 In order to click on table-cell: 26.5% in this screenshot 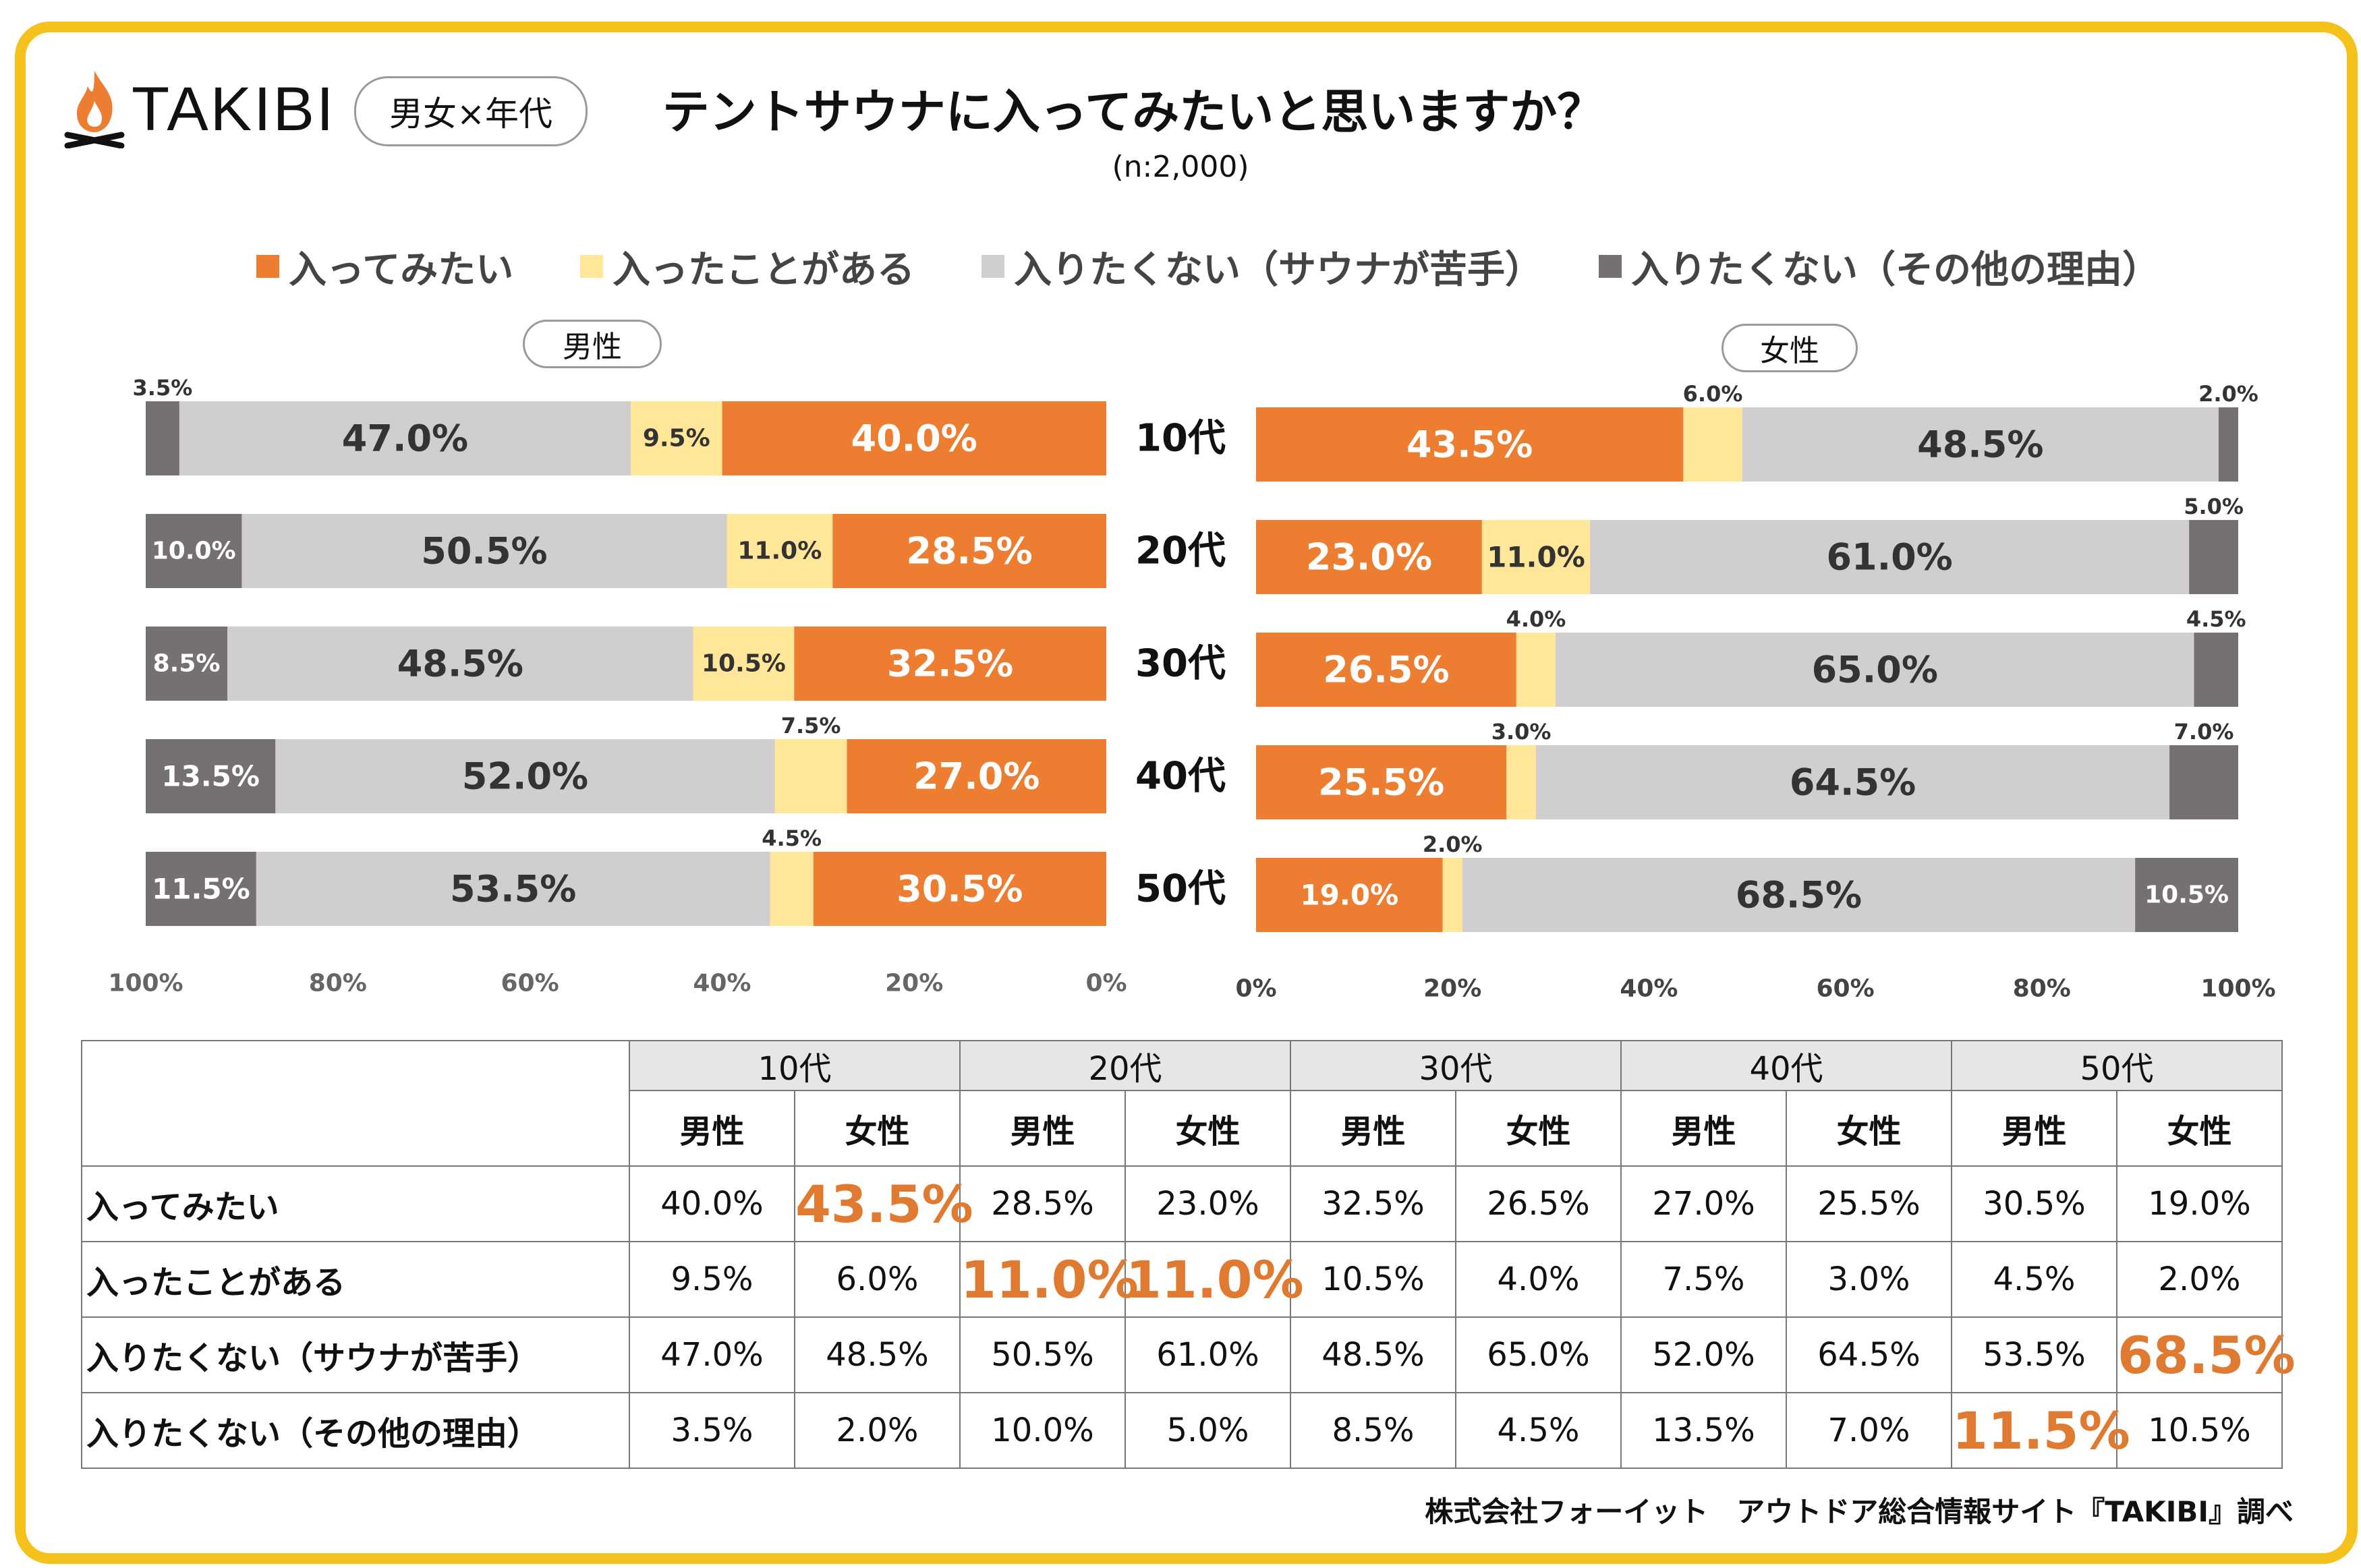, I will do `click(1538, 1203)`.